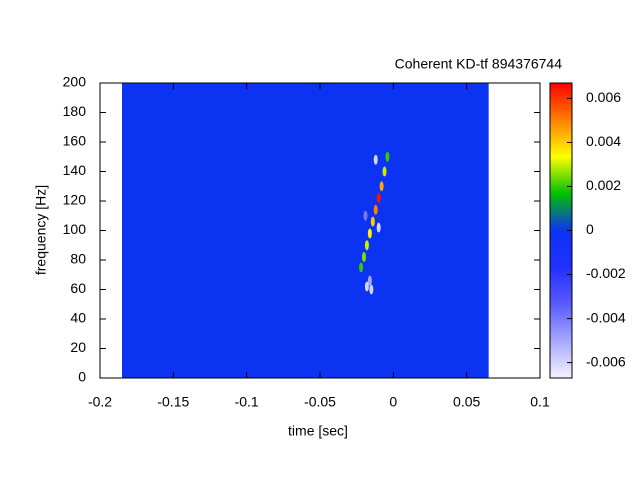 The width and height of the screenshot is (640, 485). What do you see at coordinates (318, 431) in the screenshot?
I see `x-axis-label: time [sec]` at bounding box center [318, 431].